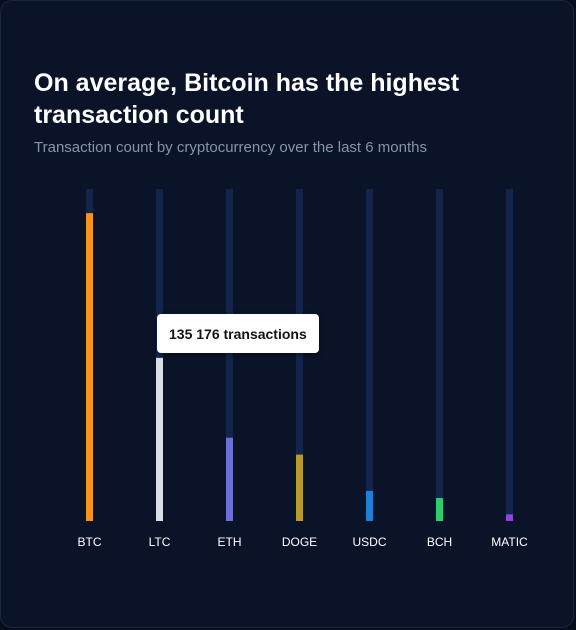 This screenshot has height=630, width=576. Describe the element at coordinates (230, 542) in the screenshot. I see `x-tick-label-eth: ETH` at that location.